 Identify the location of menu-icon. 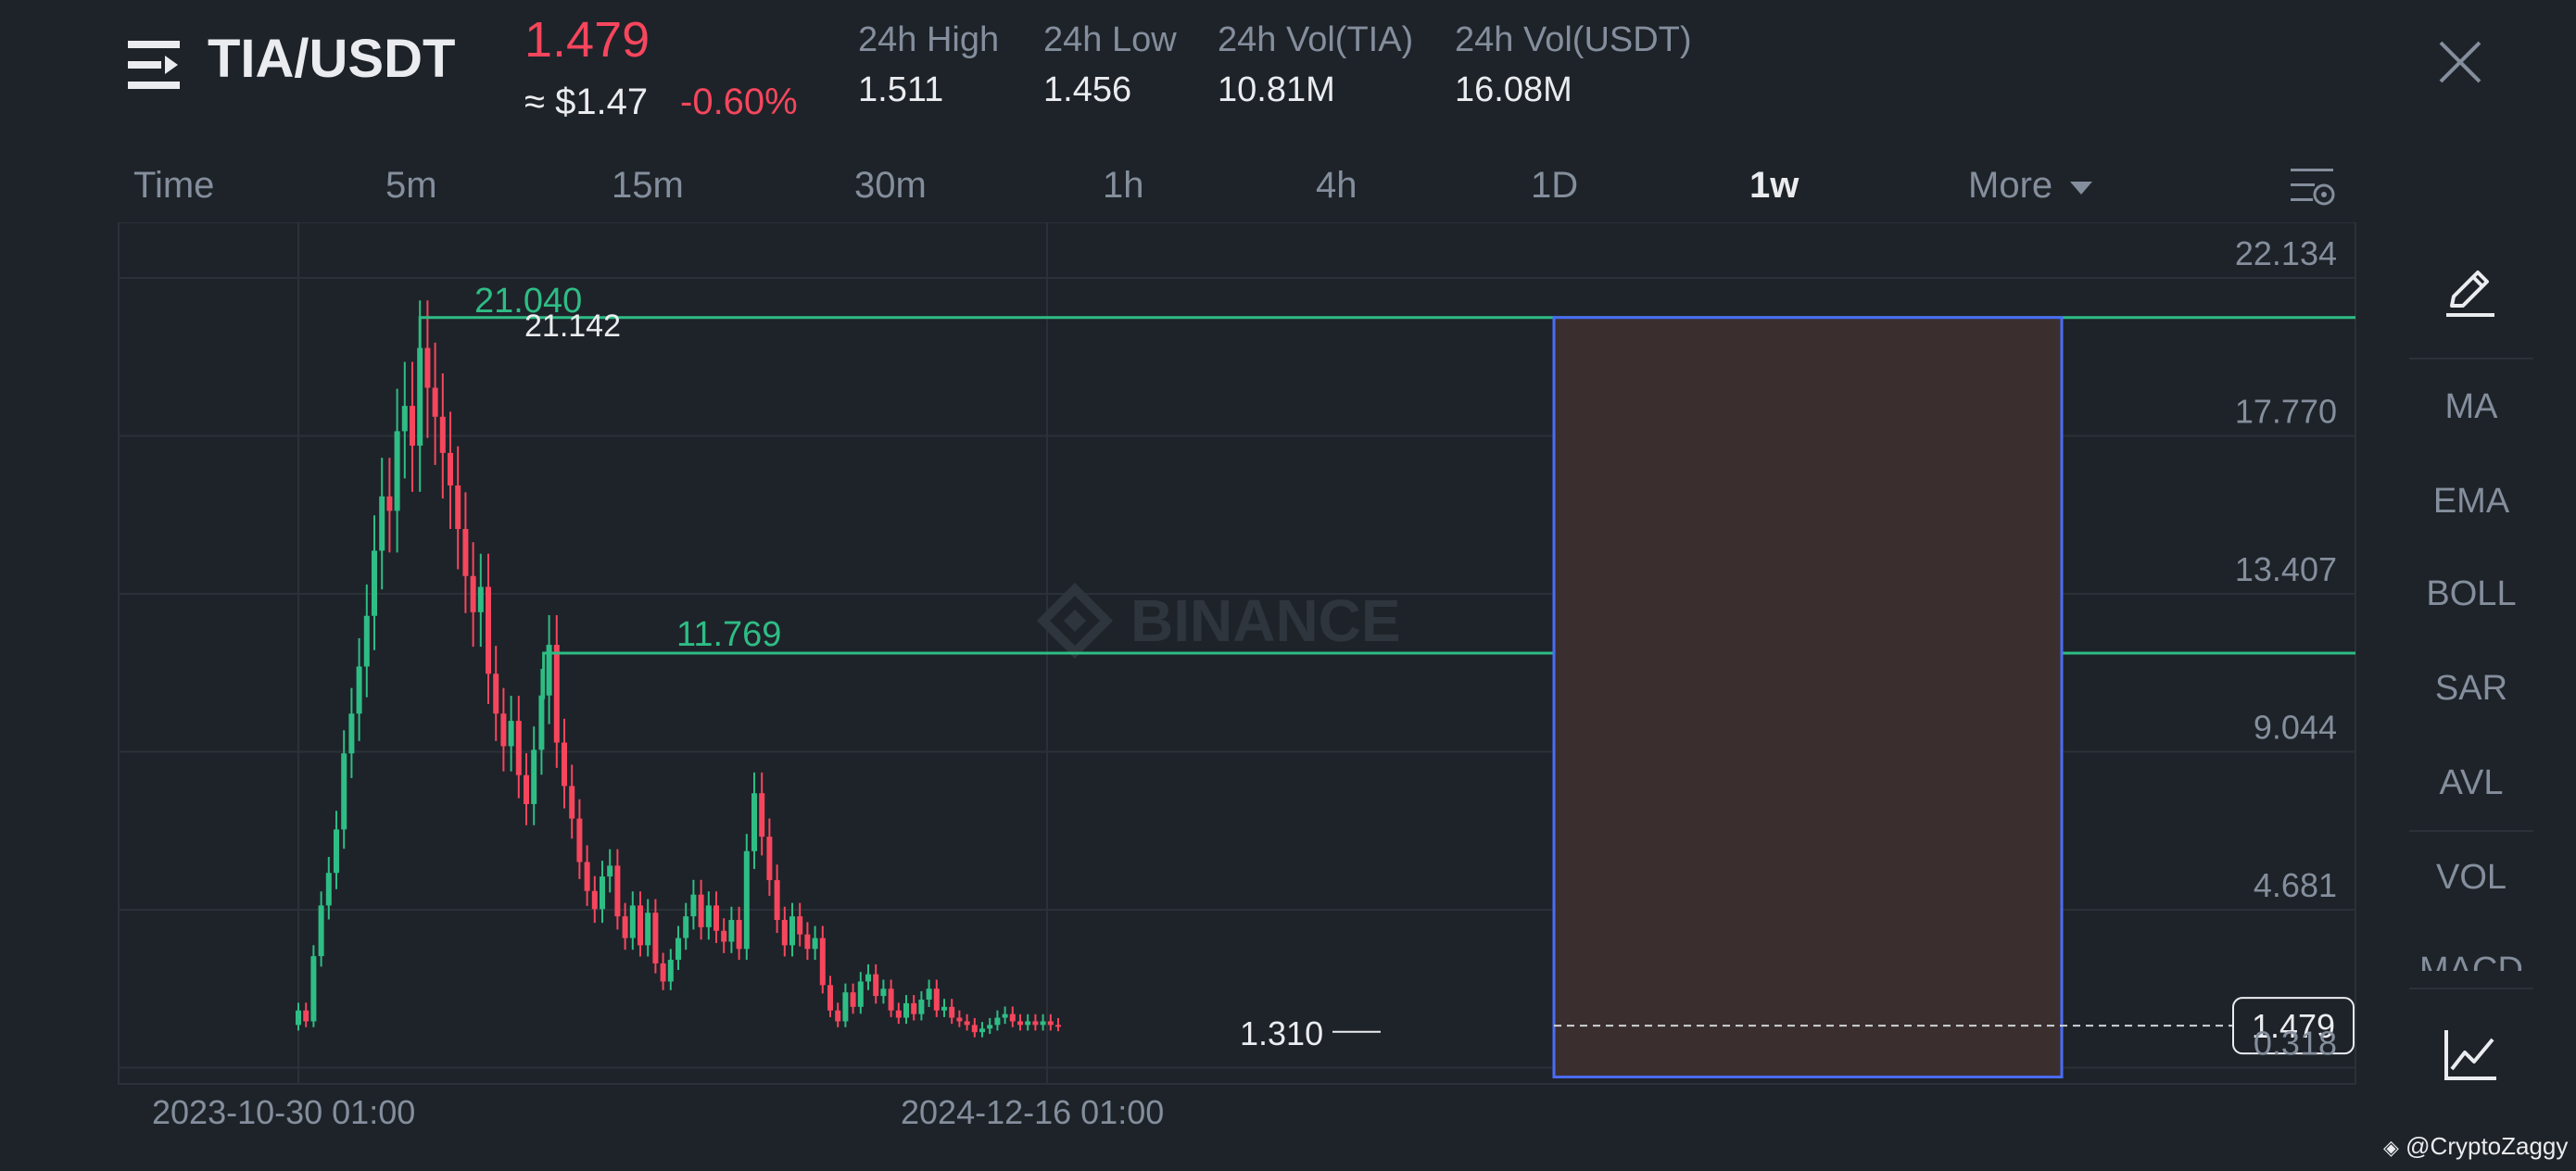
(155, 65).